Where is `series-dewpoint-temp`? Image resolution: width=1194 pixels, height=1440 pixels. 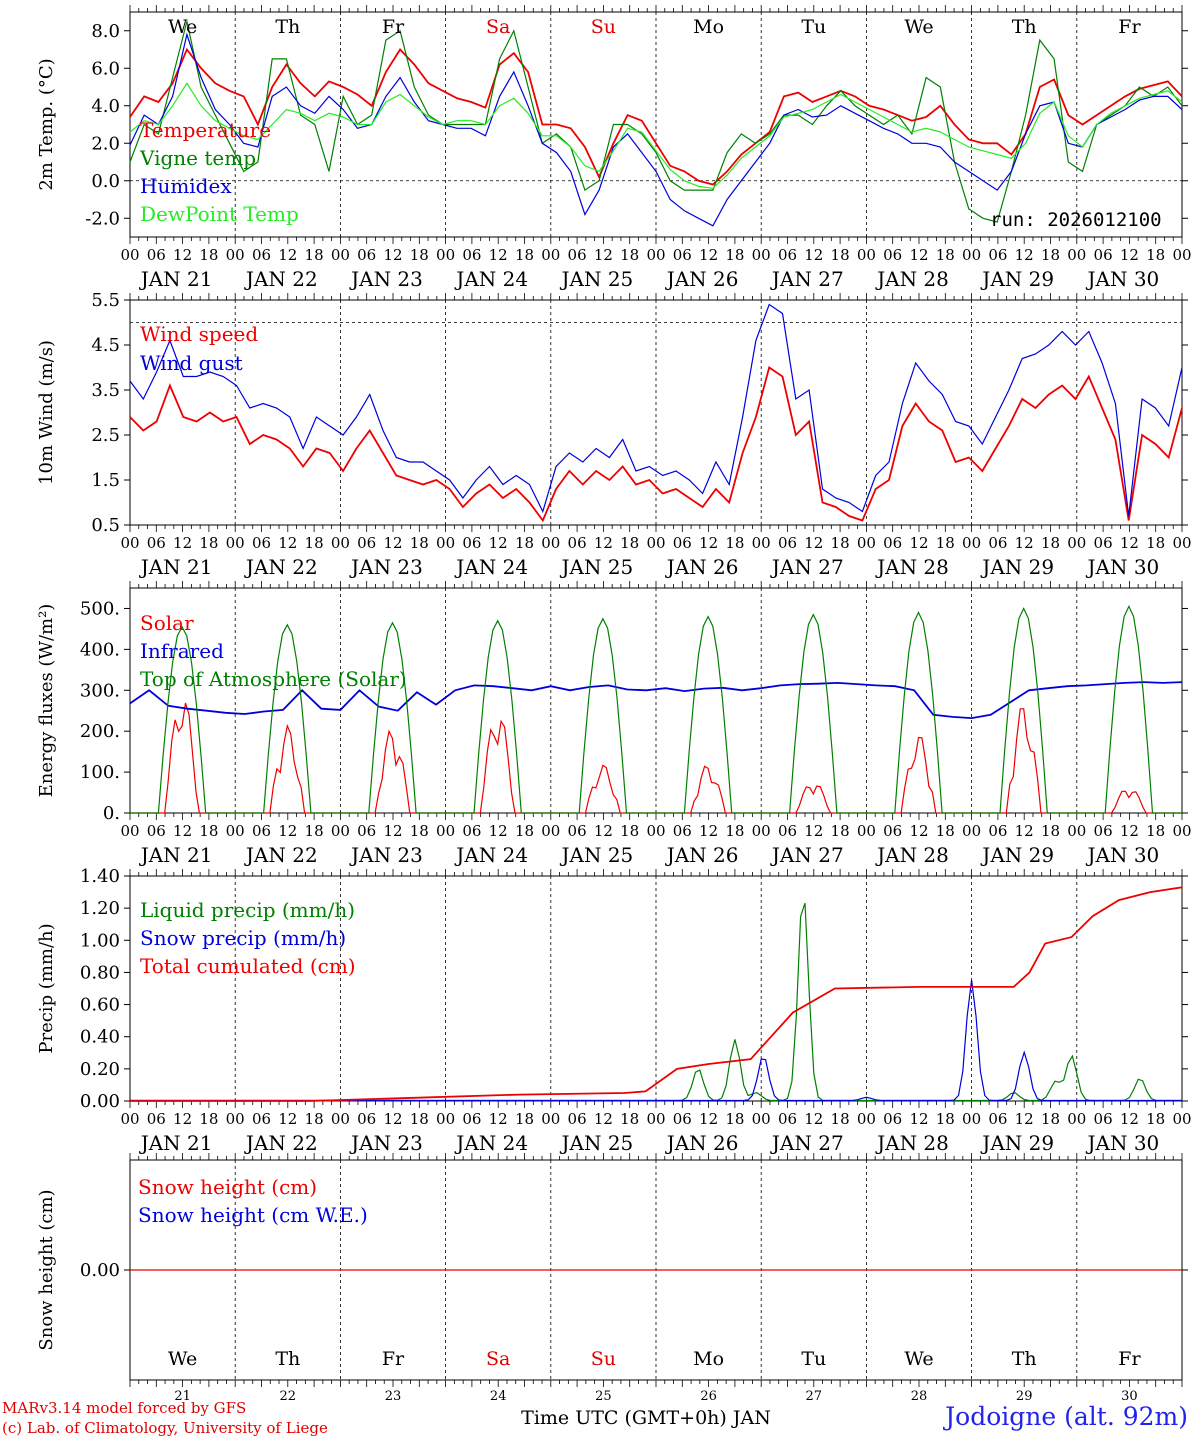 series-dewpoint-temp is located at coordinates (656, 135).